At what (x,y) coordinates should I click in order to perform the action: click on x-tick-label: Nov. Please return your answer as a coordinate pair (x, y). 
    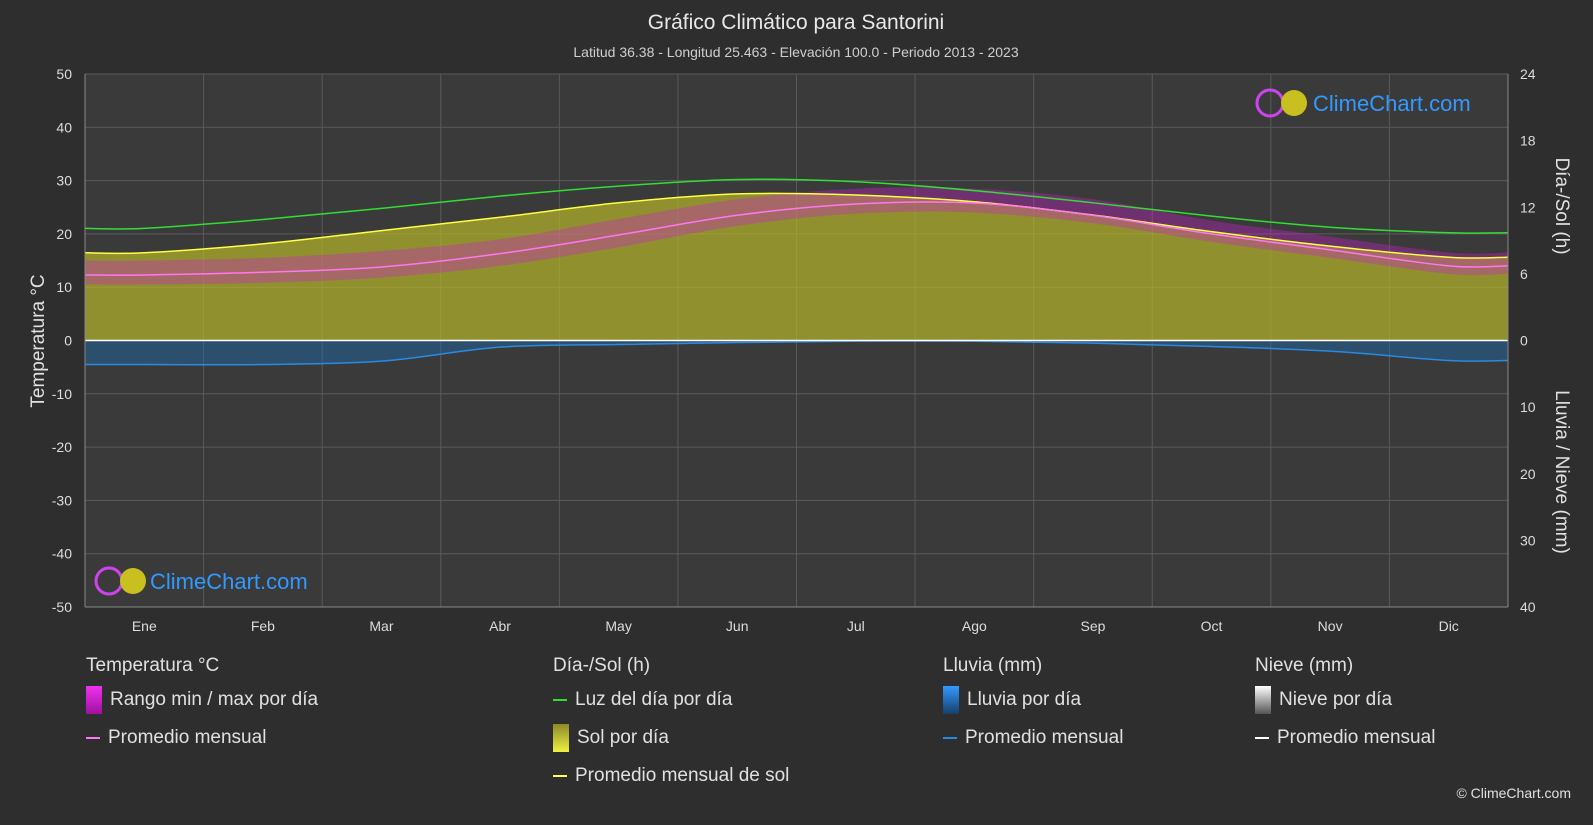
    Looking at the image, I should click on (1330, 626).